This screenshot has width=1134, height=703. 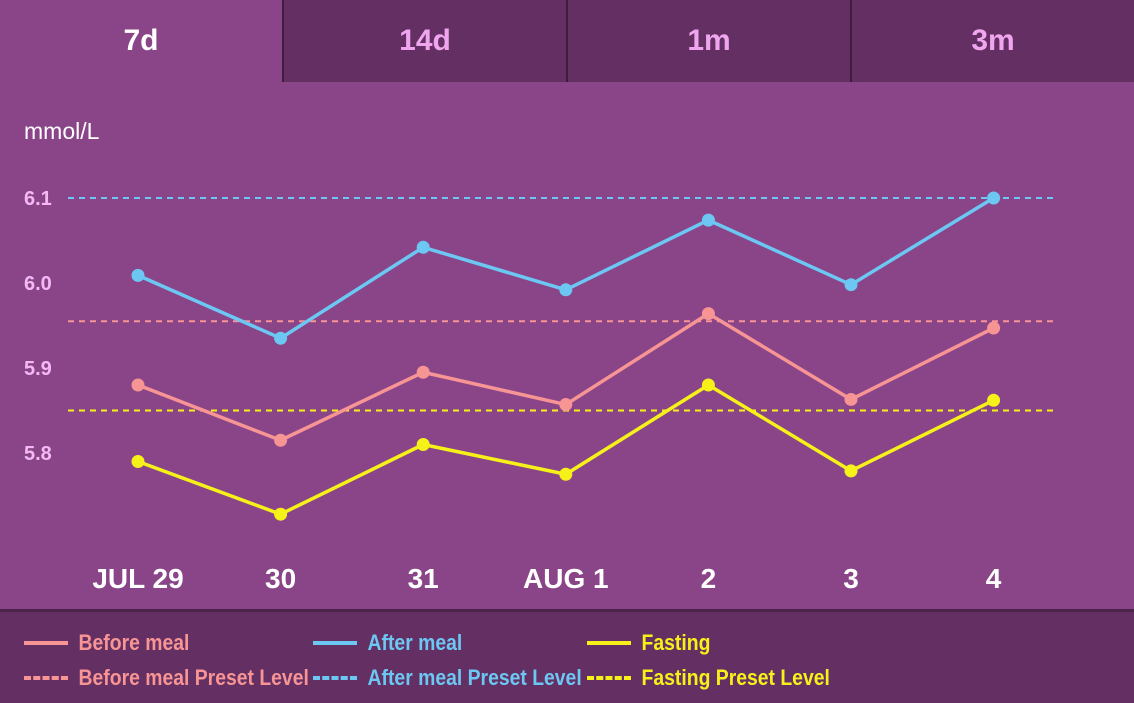 What do you see at coordinates (38, 454) in the screenshot?
I see `y-tick-label: 5.8` at bounding box center [38, 454].